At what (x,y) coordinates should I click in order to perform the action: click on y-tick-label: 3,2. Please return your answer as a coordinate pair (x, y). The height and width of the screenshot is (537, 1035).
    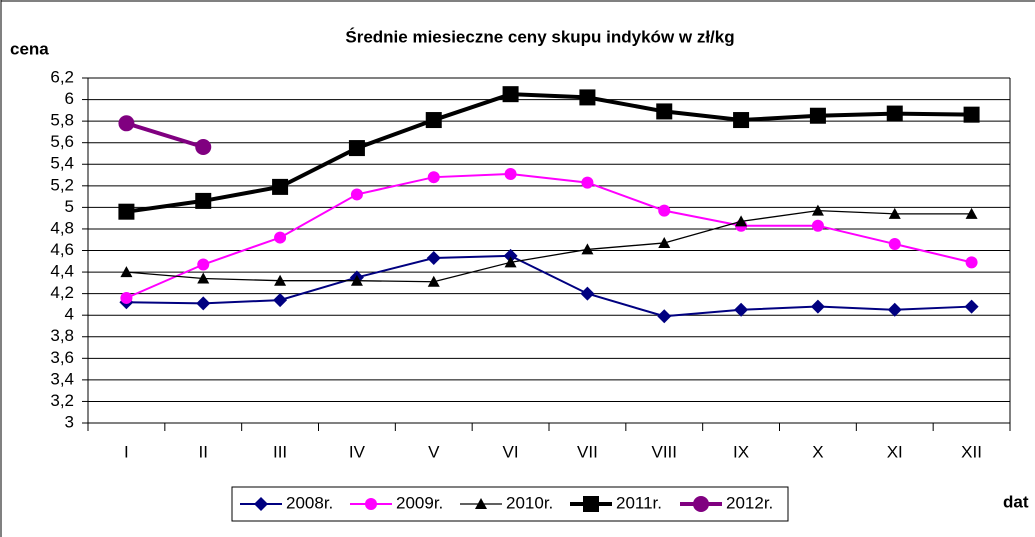
    Looking at the image, I should click on (62, 400).